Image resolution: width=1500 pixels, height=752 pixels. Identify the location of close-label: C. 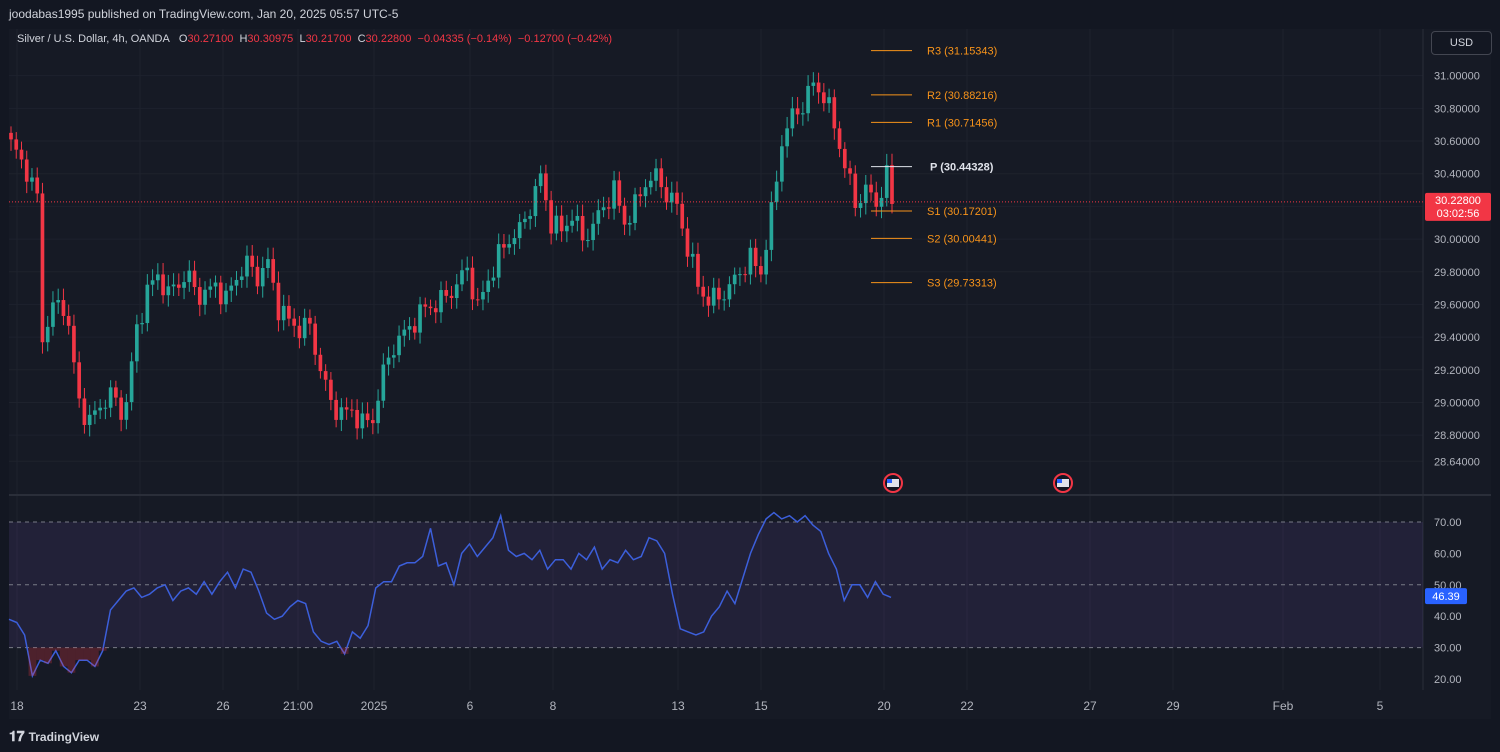
(361, 39).